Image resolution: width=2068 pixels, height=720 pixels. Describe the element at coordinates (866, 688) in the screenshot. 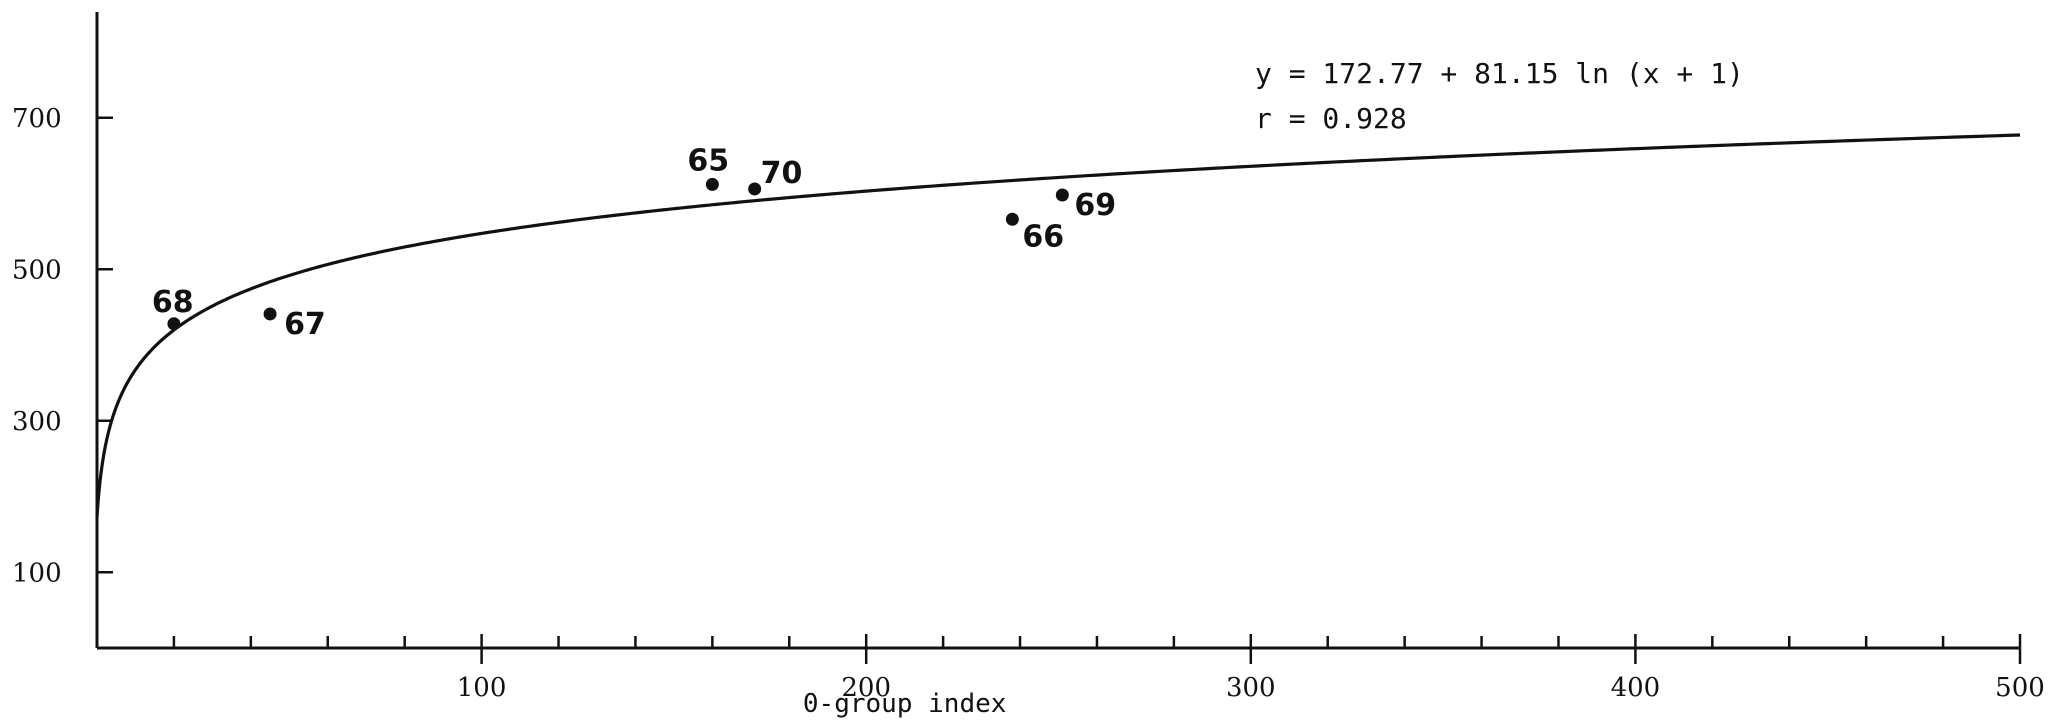

I see `x-tick-label: 200` at that location.